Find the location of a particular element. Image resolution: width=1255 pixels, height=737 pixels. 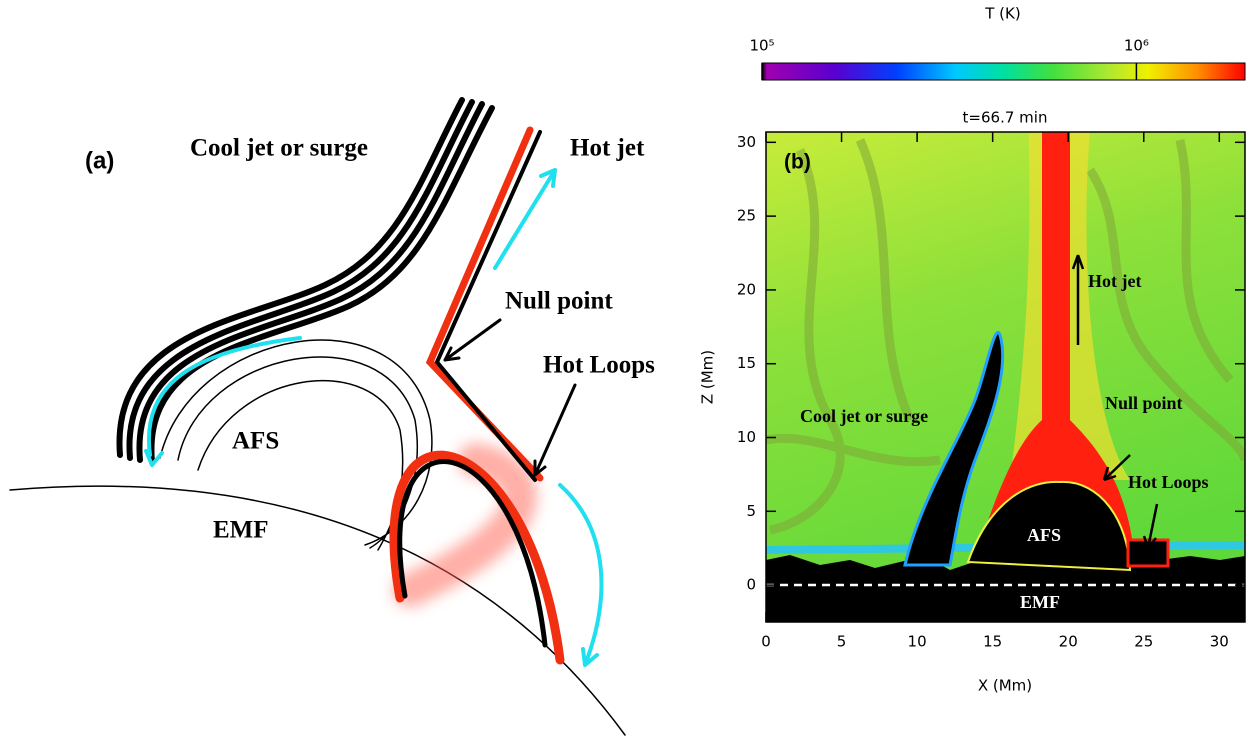

hot-flow-arrow is located at coordinates (525, 219).